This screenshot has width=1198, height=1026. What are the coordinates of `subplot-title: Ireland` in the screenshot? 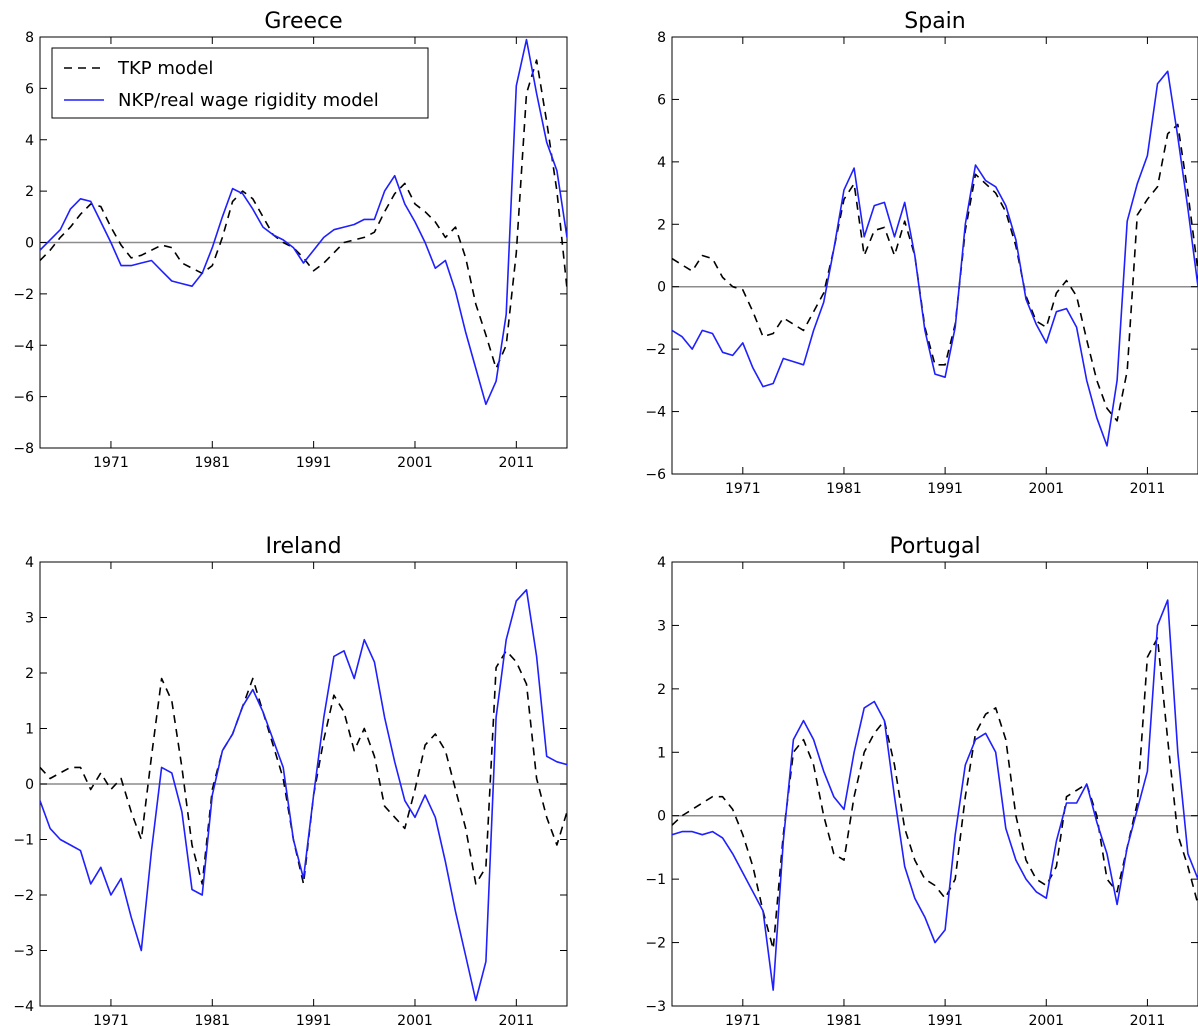 It's located at (303, 546).